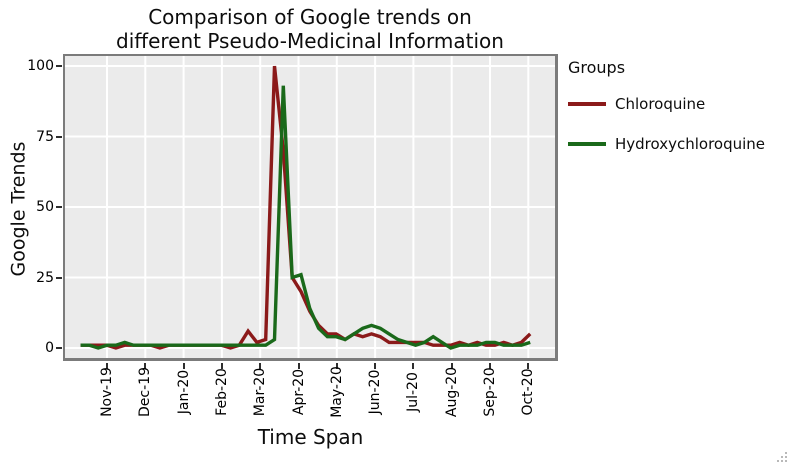  What do you see at coordinates (375, 392) in the screenshot?
I see `x-tick-label-Jun-20: Jun-20` at bounding box center [375, 392].